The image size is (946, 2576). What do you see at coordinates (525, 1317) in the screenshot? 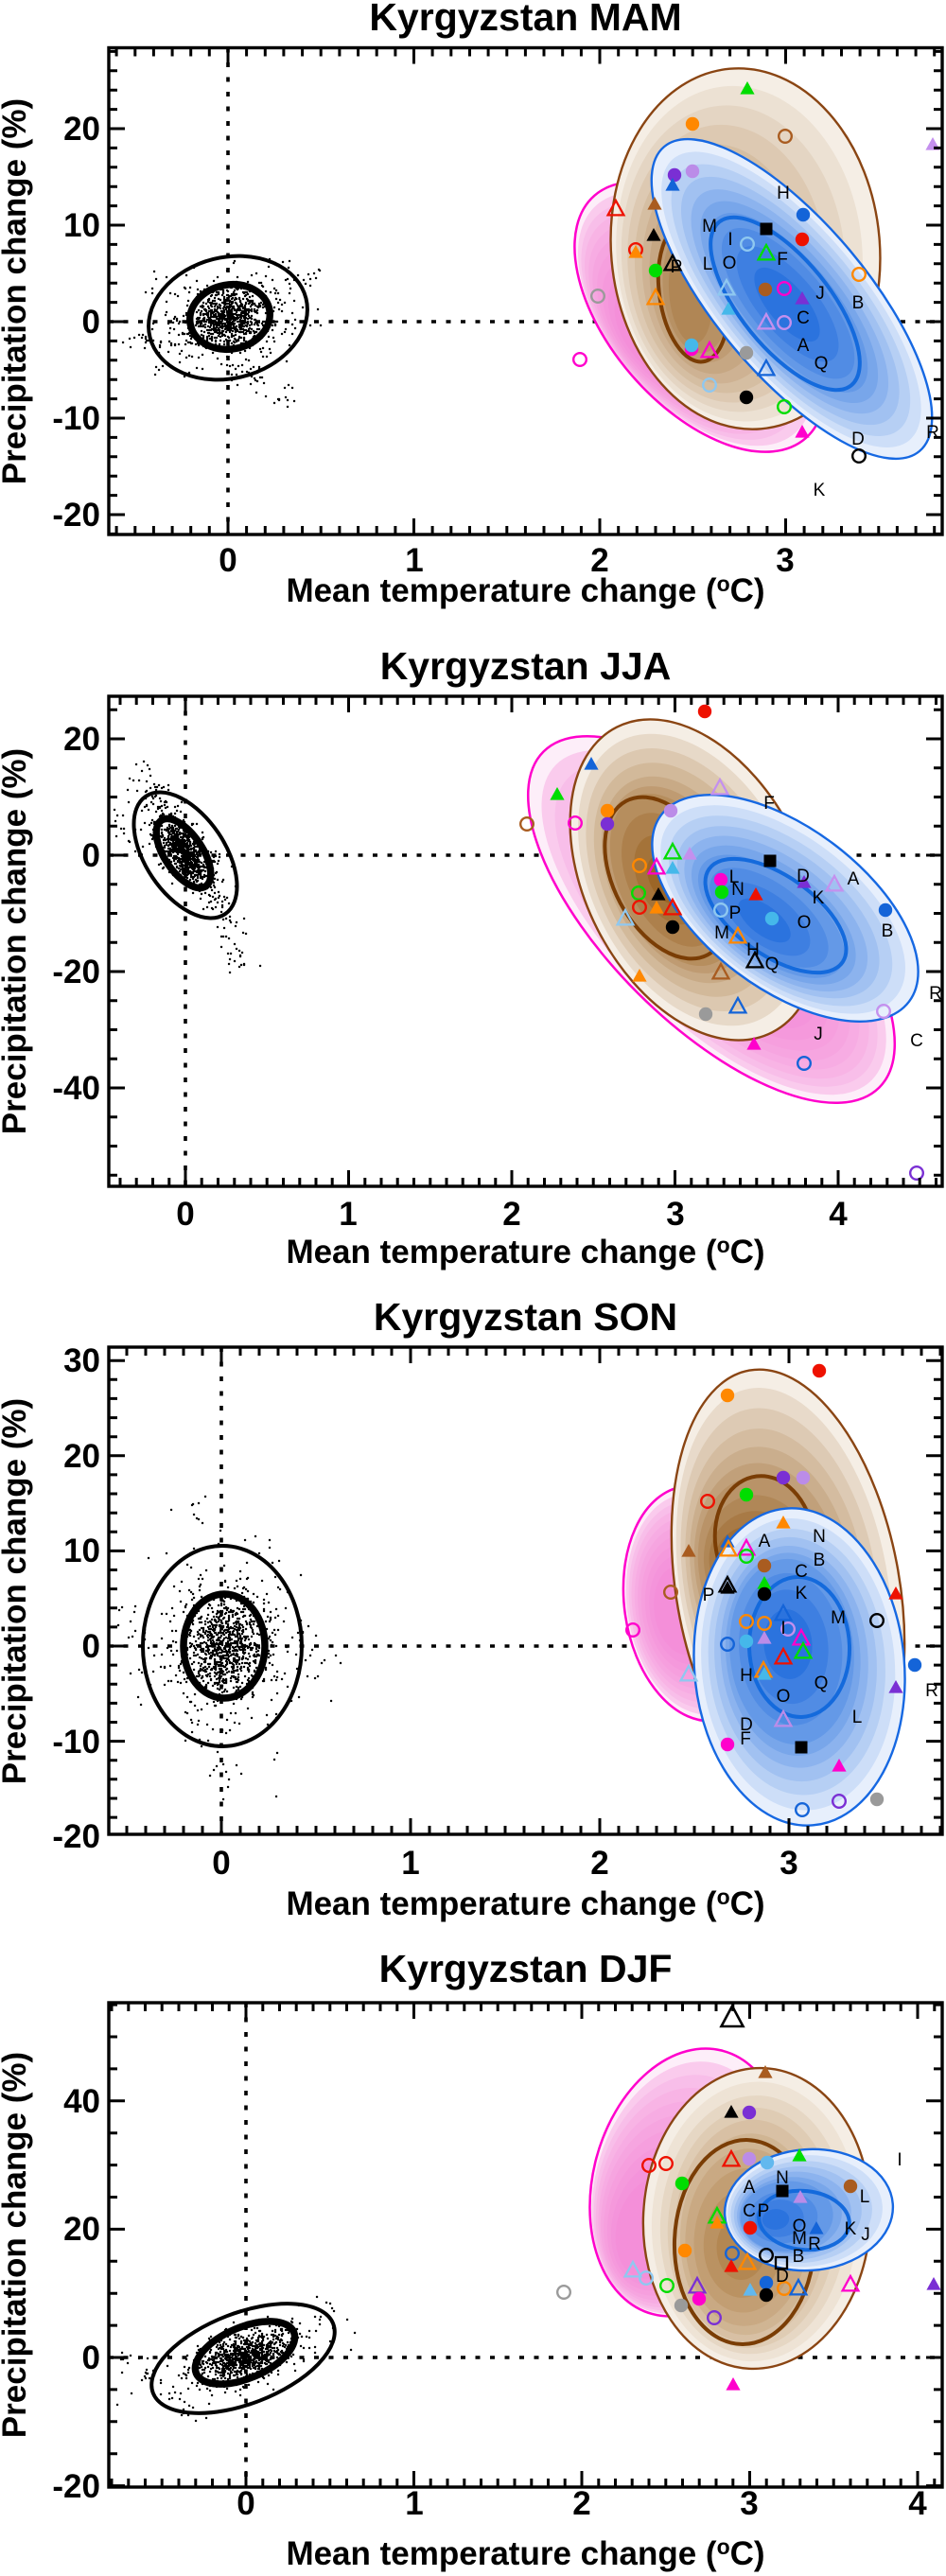
I see `svg-text: Kyrgyzstan SON` at bounding box center [525, 1317].